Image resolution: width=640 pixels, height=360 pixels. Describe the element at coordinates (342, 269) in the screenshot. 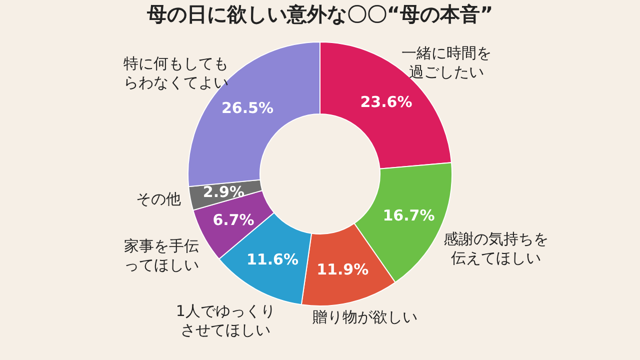

I see `data-label: 11.9%` at that location.